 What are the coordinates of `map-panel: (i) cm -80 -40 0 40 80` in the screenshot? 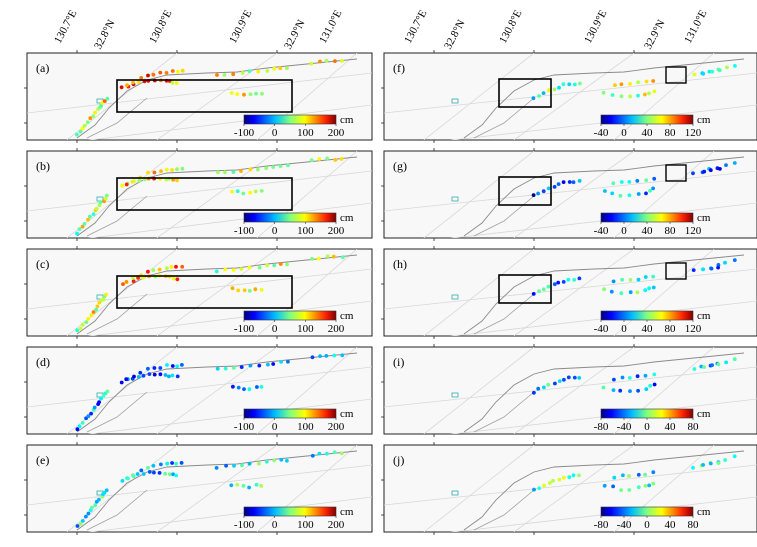 It's located at (569, 390).